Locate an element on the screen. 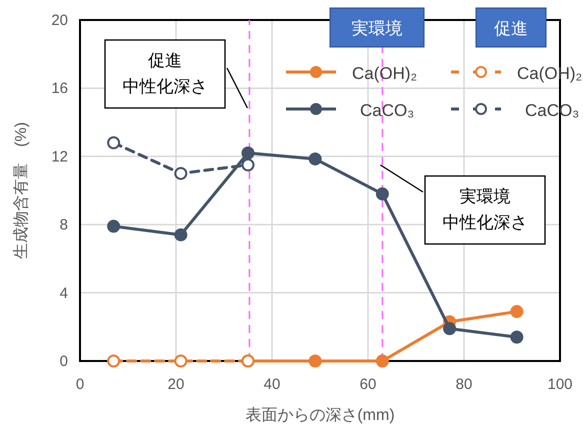 This screenshot has height=432, width=583. y-axis-title: 生成物含有量 (%) is located at coordinates (21, 190).